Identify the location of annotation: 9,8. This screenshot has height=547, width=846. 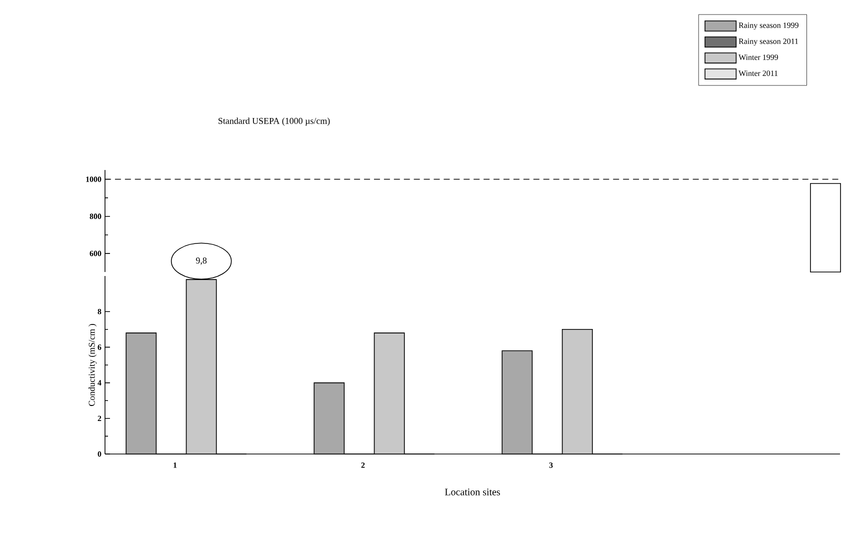
(201, 261).